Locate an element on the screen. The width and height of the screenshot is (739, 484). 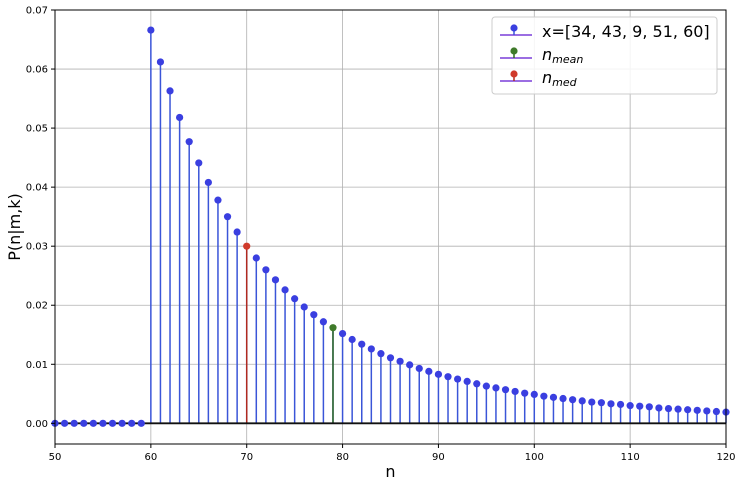
x-tick-label: 120 is located at coordinates (725, 457).